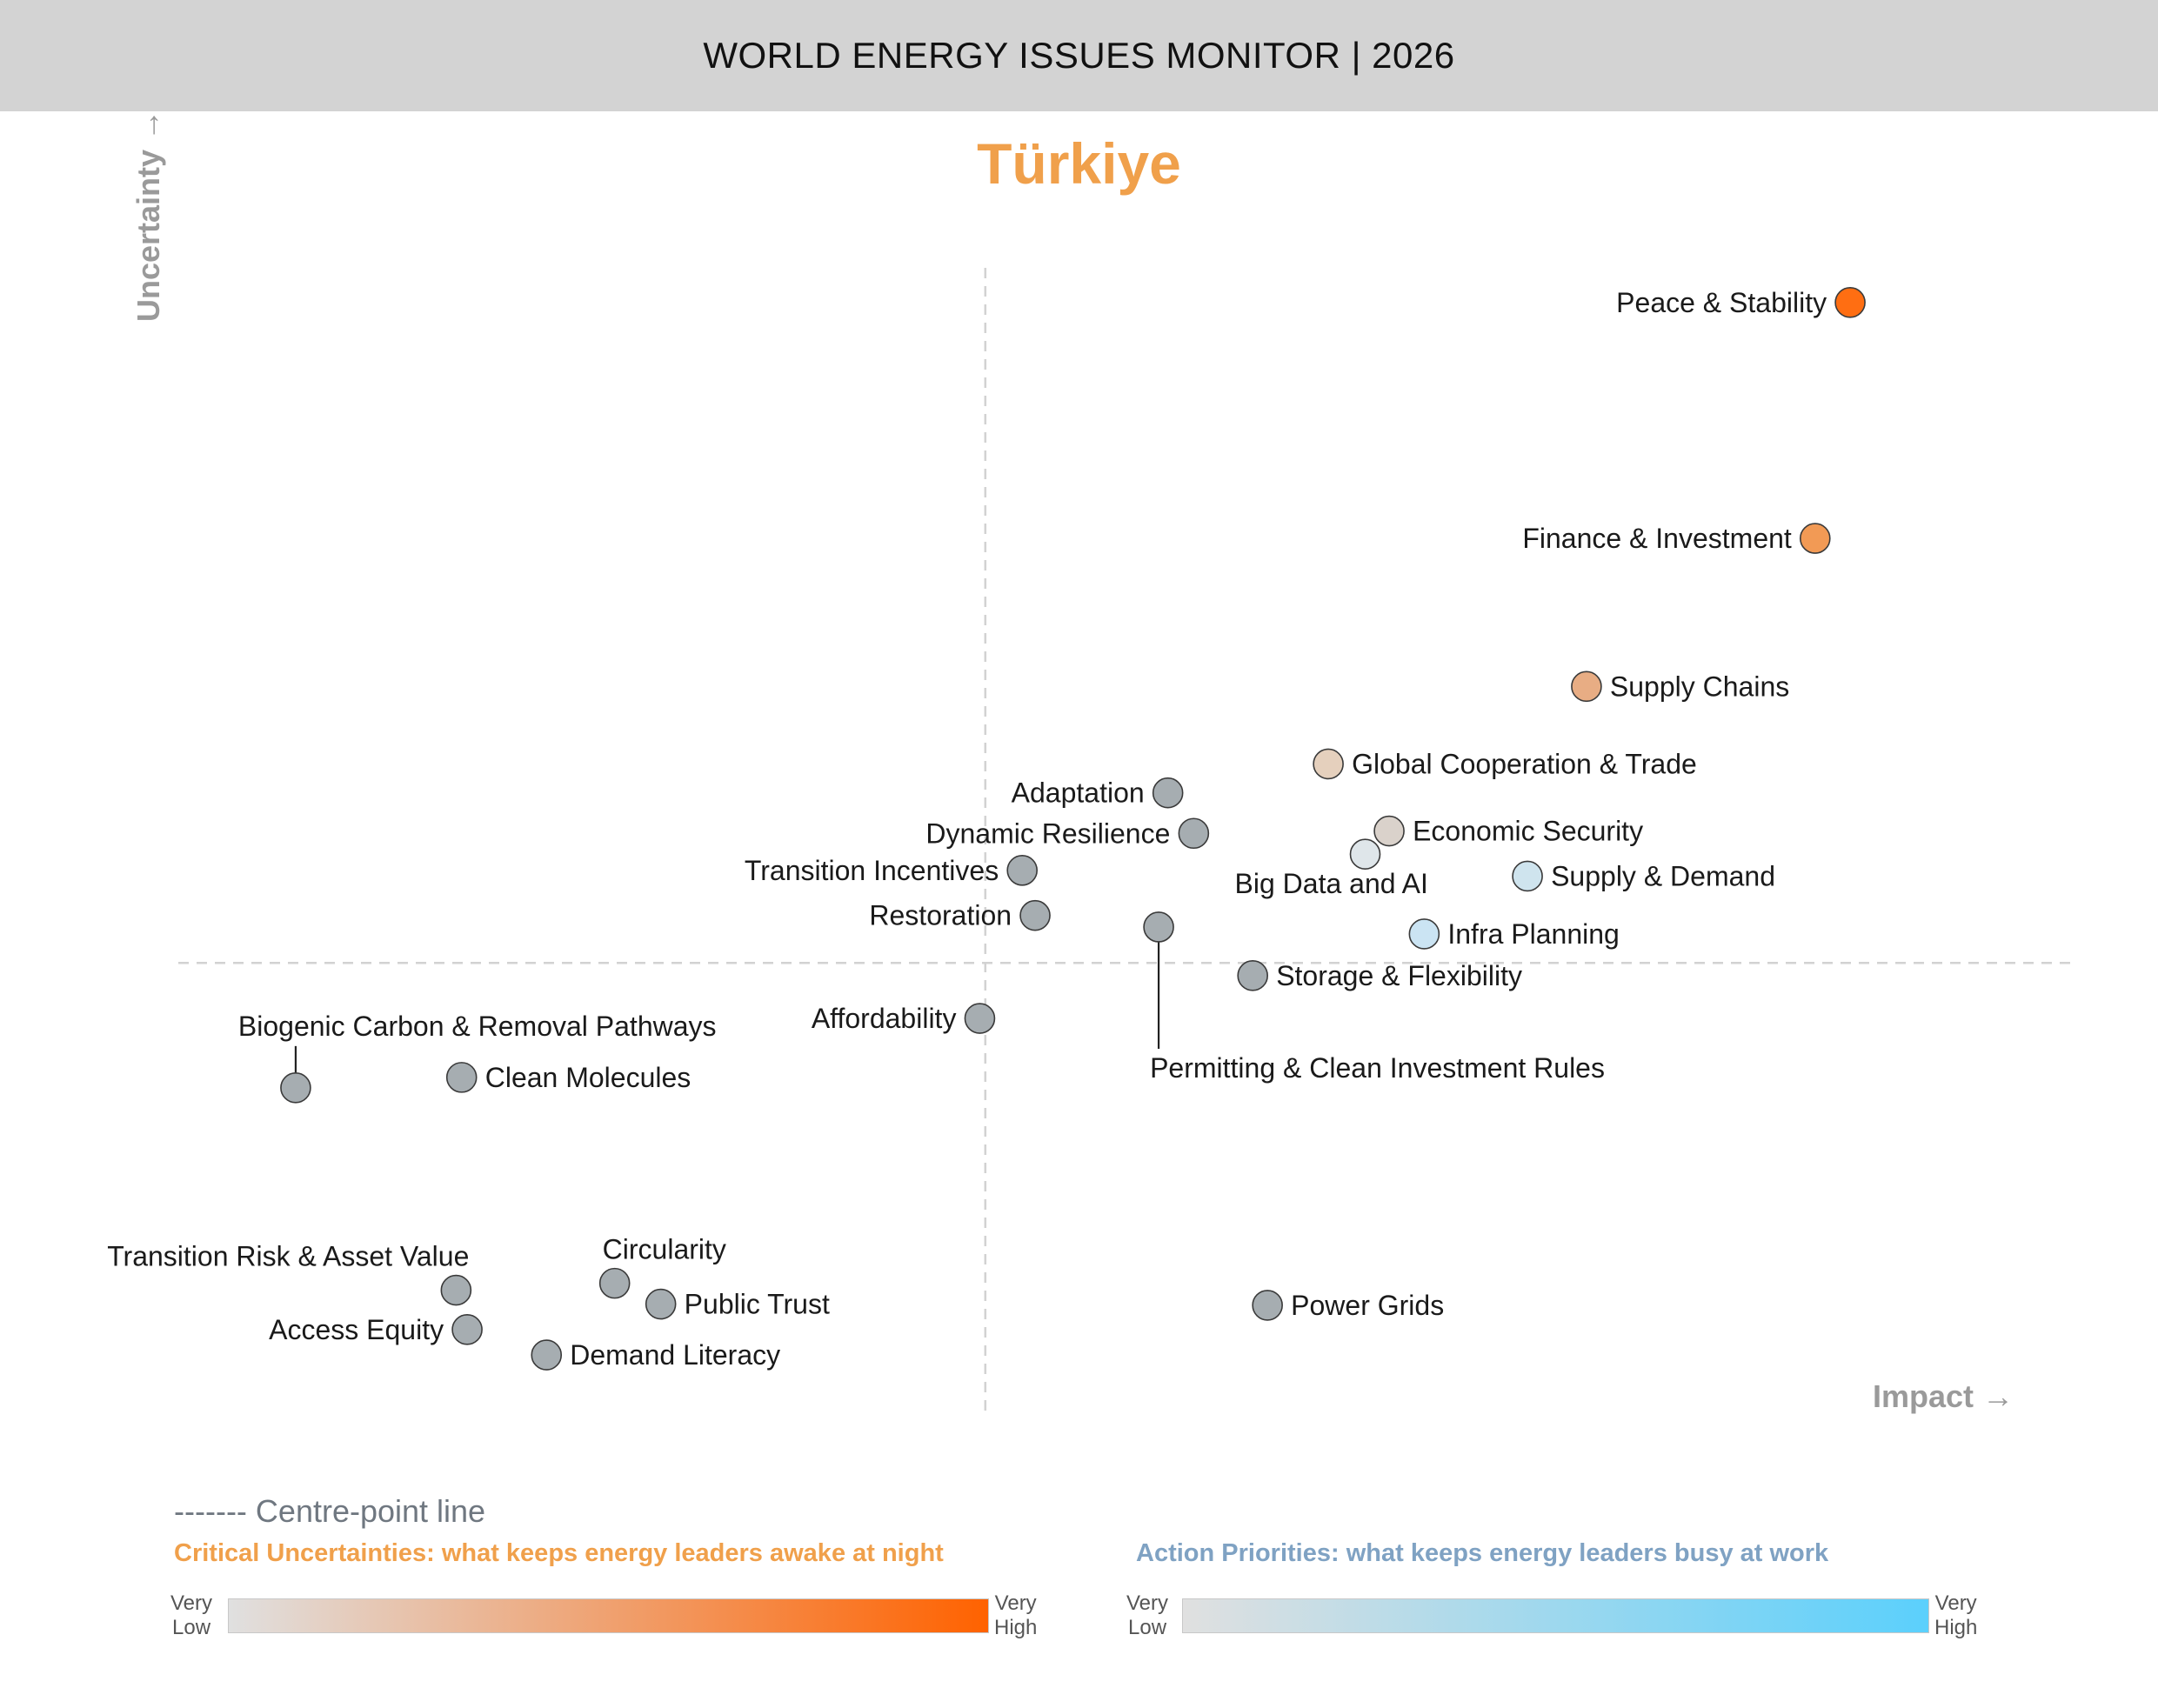  I want to click on point-finance-and-investment, so click(1815, 538).